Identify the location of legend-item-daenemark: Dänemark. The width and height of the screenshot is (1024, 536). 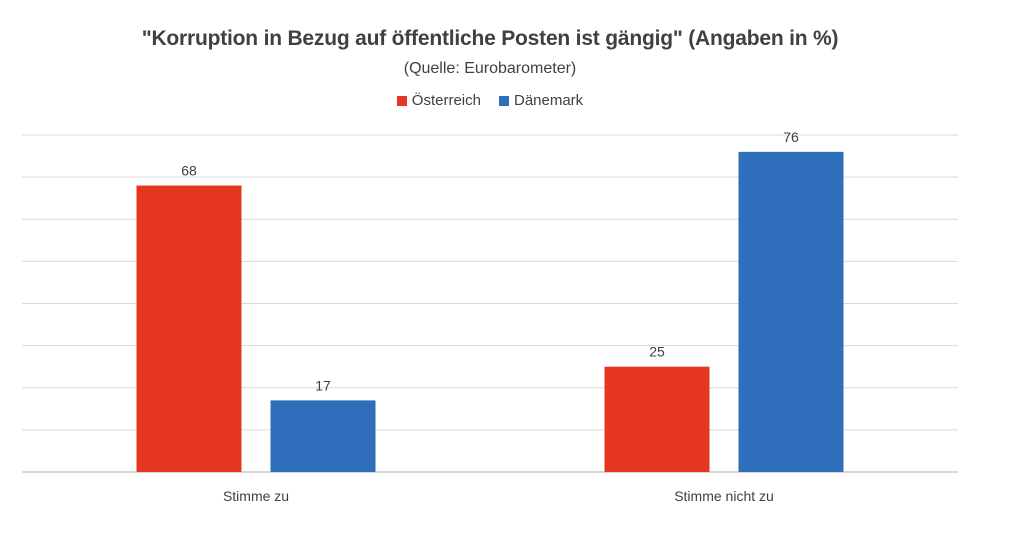
(541, 100).